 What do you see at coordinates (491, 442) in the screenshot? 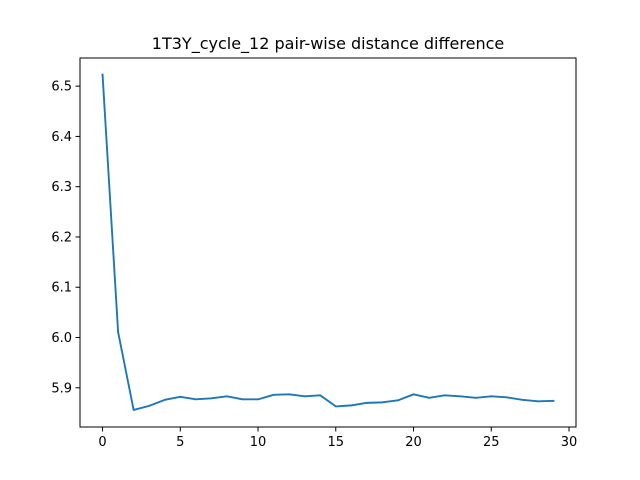
I see `x-tick-label: 25` at bounding box center [491, 442].